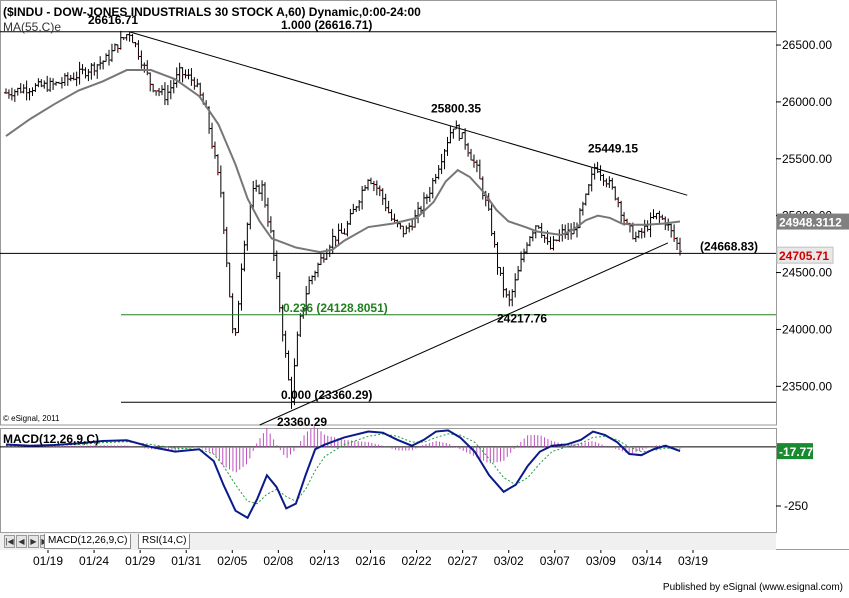 The width and height of the screenshot is (849, 598). Describe the element at coordinates (810, 223) in the screenshot. I see `ma-value-label: 24948.3112` at that location.